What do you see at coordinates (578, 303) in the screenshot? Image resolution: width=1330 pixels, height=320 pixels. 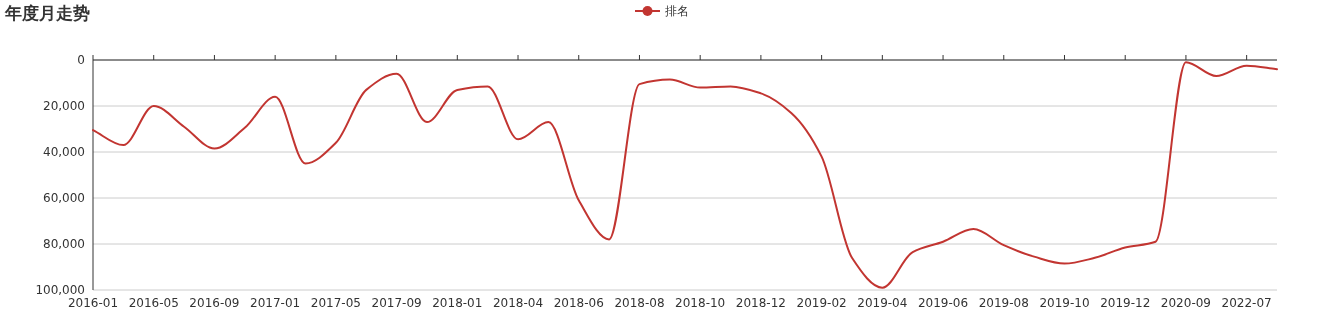 I see `x-tick-label: 2018-06` at bounding box center [578, 303].